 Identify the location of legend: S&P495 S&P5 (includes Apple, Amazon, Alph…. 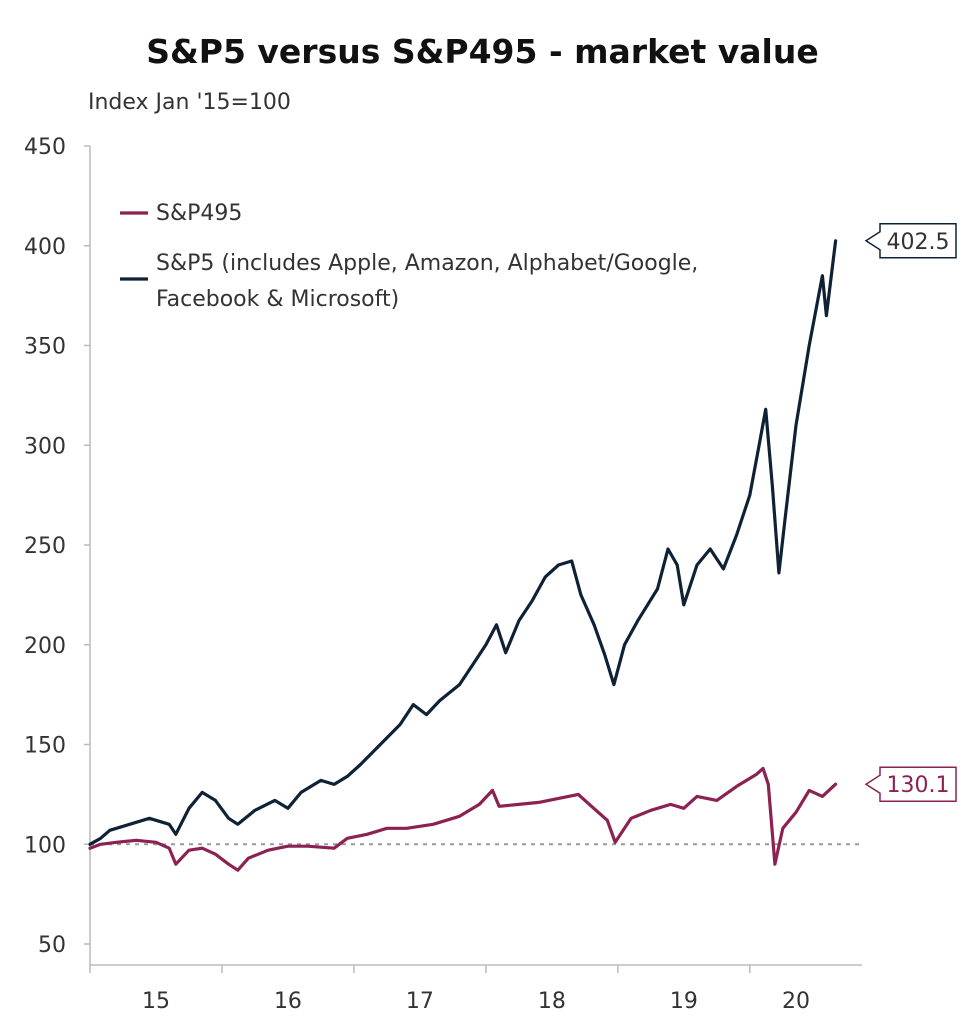
(409, 256).